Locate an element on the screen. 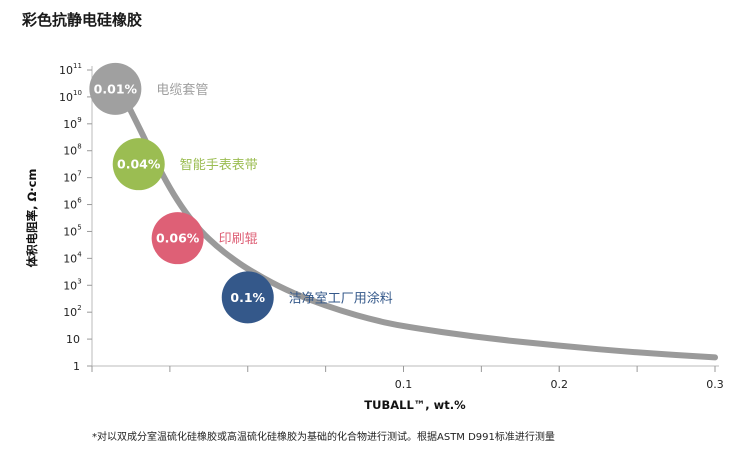 The width and height of the screenshot is (750, 460). x-tick-label: 0.1 is located at coordinates (404, 384).